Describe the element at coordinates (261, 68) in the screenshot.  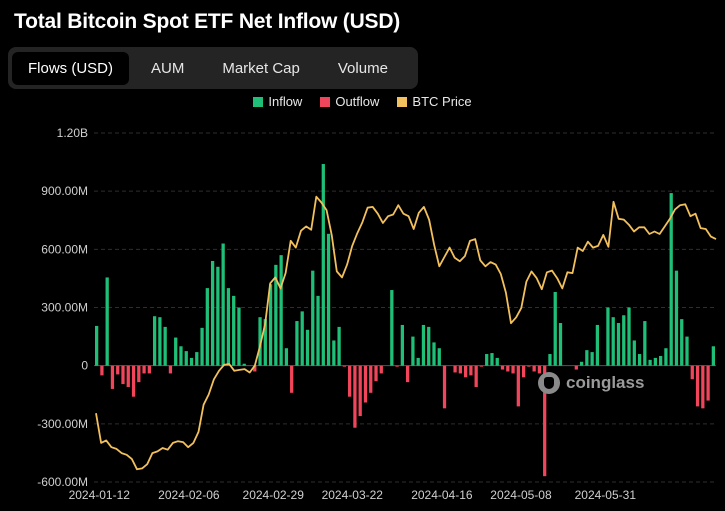
I see `tab-market-cap: Market Cap` at that location.